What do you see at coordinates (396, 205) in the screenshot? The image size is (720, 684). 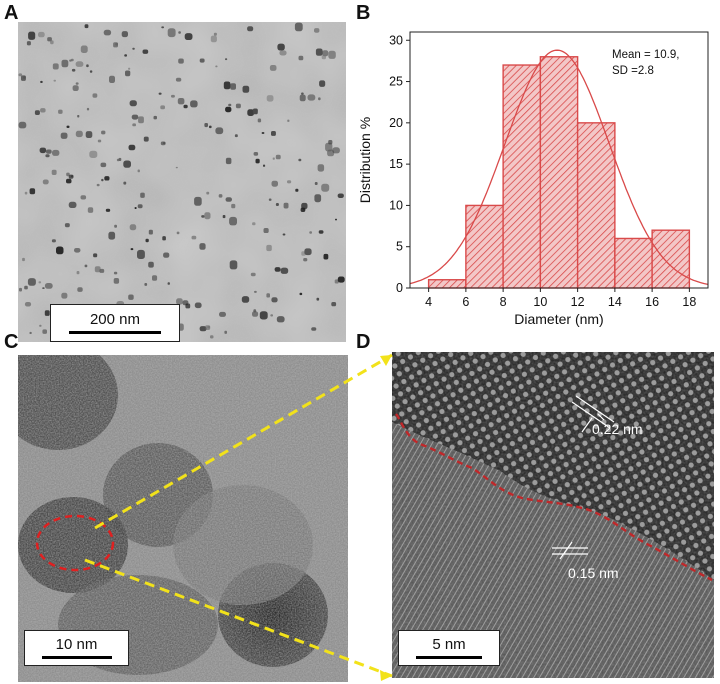 I see `y-tick-label: 10` at bounding box center [396, 205].